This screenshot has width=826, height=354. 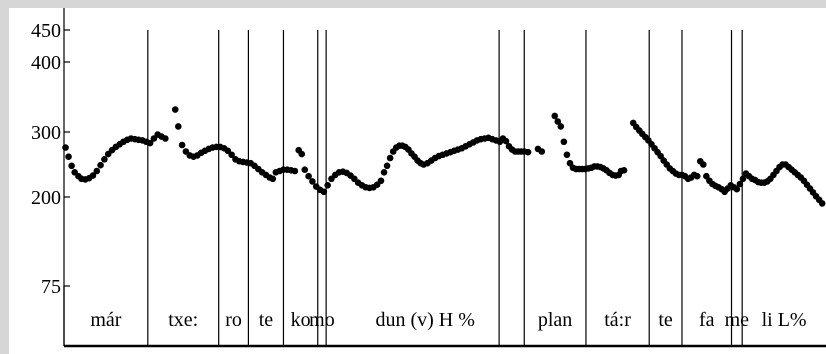 What do you see at coordinates (46, 133) in the screenshot?
I see `y-tick-label: 300` at bounding box center [46, 133].